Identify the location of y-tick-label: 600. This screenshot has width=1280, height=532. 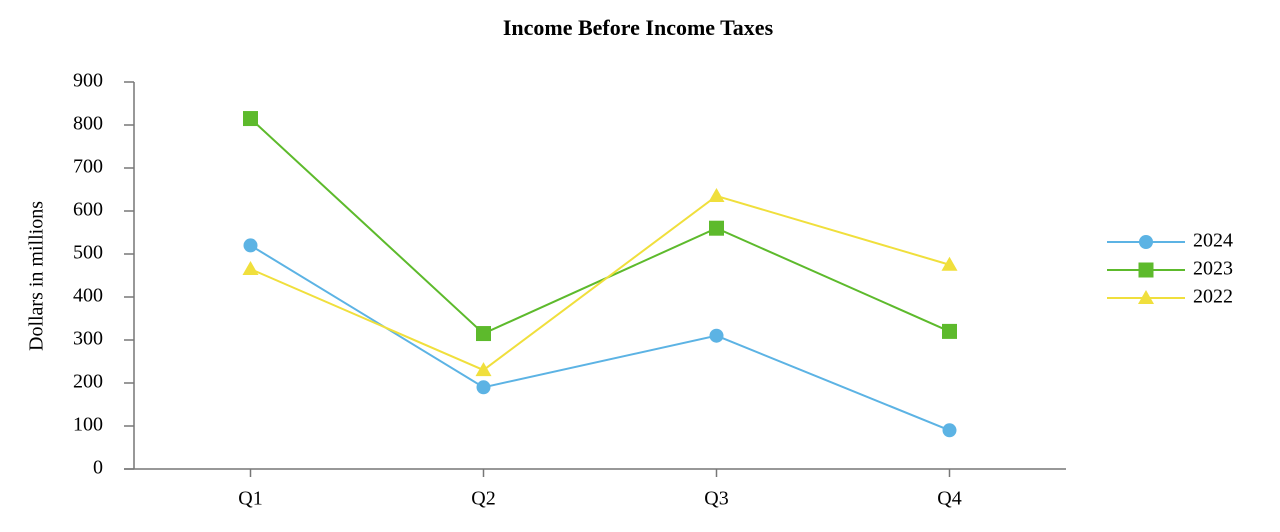
(88, 210).